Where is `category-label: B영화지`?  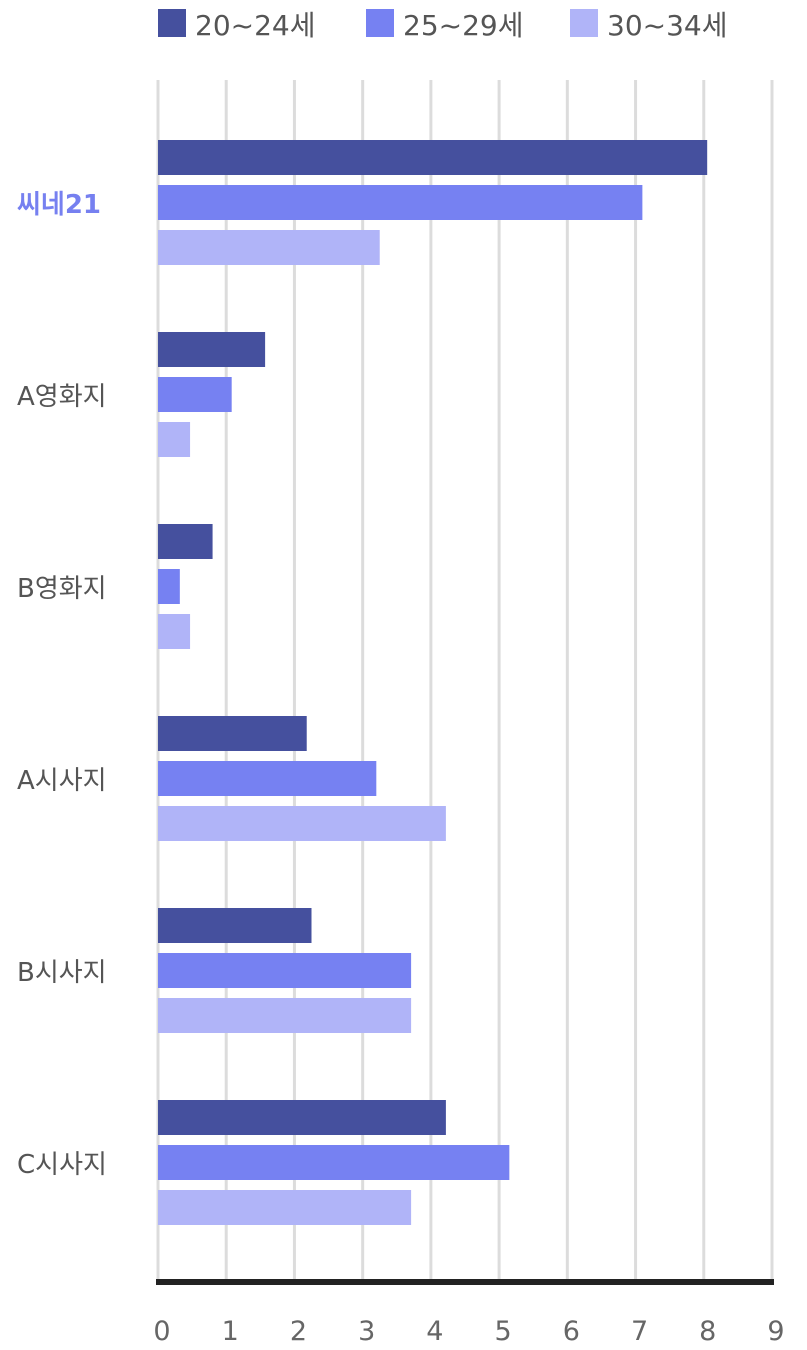
category-label: B영화지 is located at coordinates (62, 589).